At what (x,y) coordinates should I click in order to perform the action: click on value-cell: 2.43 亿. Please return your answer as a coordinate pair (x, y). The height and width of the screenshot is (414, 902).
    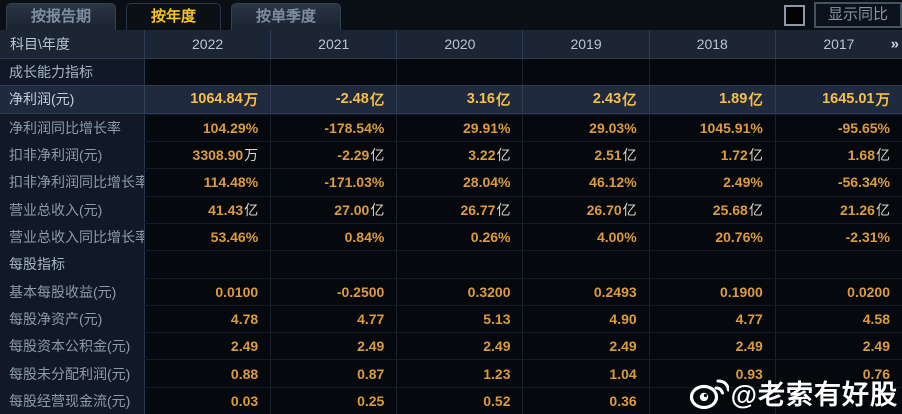
    Looking at the image, I should click on (586, 99).